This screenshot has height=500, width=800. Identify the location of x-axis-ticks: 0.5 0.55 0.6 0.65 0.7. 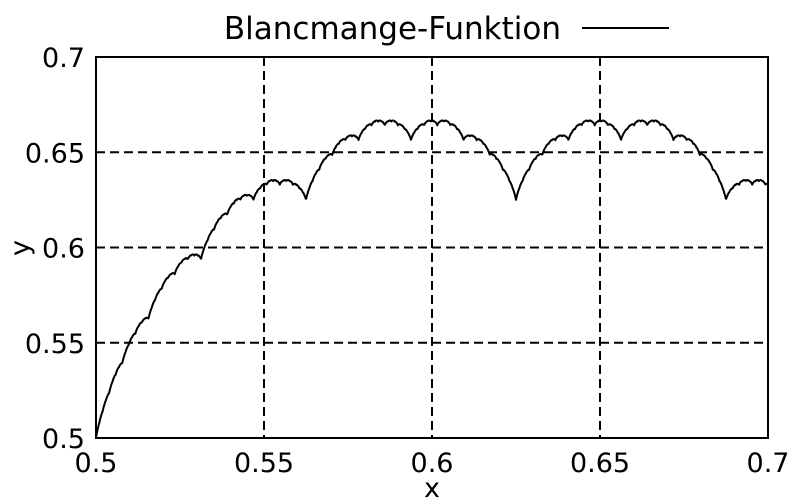
(432, 463).